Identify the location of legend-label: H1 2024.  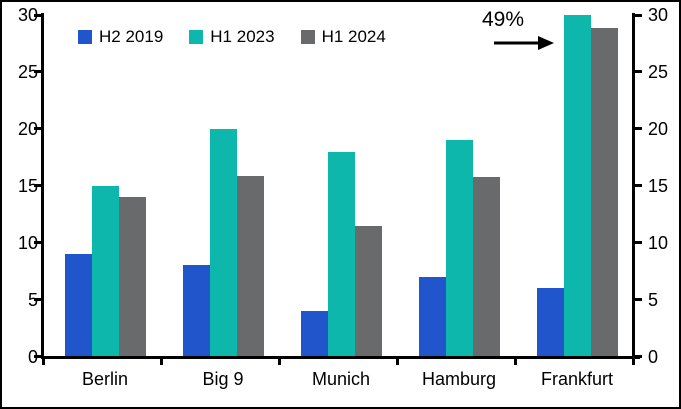
(353, 36).